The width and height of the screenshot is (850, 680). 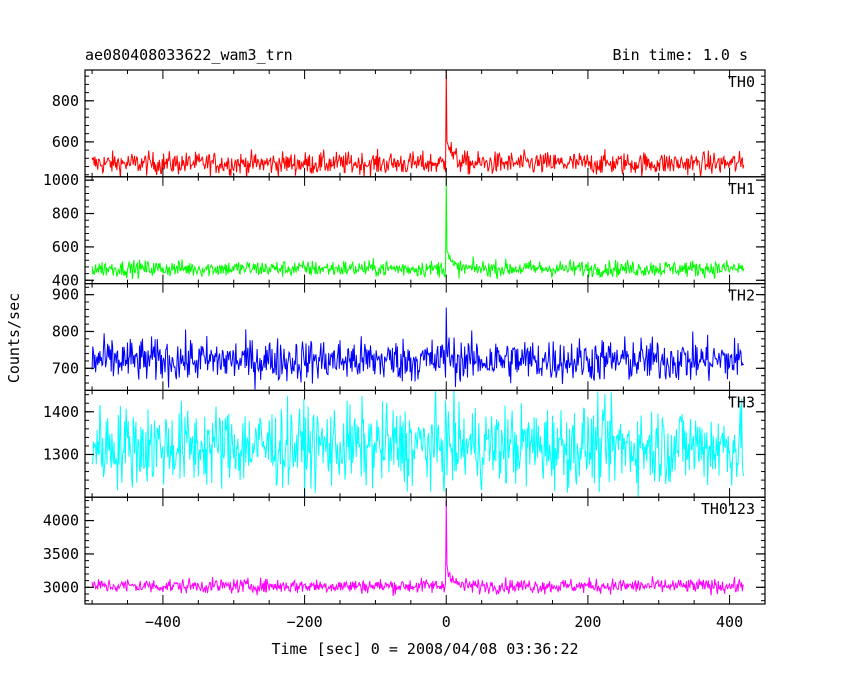 I want to click on panel-label-th0: TH0, so click(x=741, y=82).